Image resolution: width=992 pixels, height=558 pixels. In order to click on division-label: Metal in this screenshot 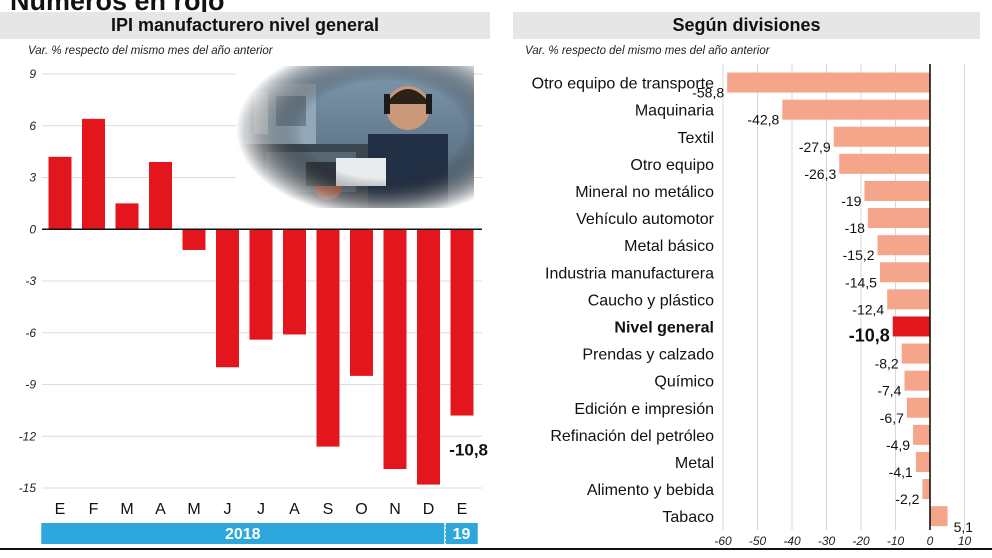, I will do `click(694, 463)`.